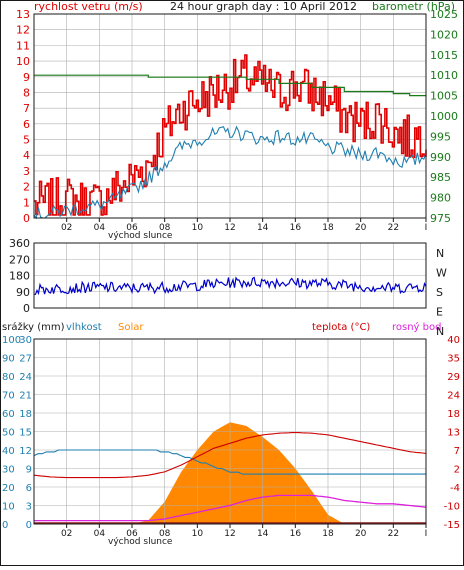  What do you see at coordinates (230, 85) in the screenshot?
I see `barometer-line` at bounding box center [230, 85].